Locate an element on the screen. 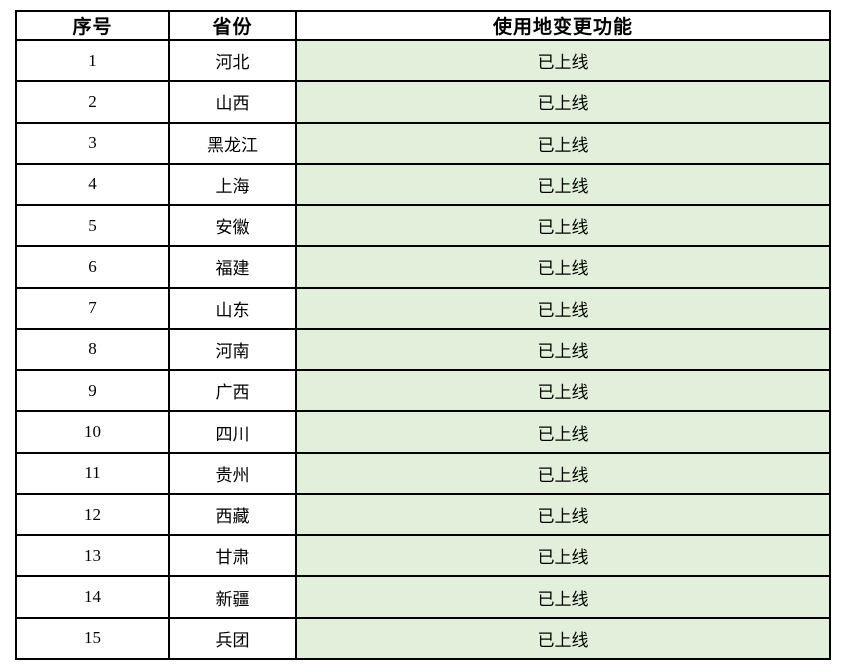  table-row: 8 河南 已上线 is located at coordinates (423, 349).